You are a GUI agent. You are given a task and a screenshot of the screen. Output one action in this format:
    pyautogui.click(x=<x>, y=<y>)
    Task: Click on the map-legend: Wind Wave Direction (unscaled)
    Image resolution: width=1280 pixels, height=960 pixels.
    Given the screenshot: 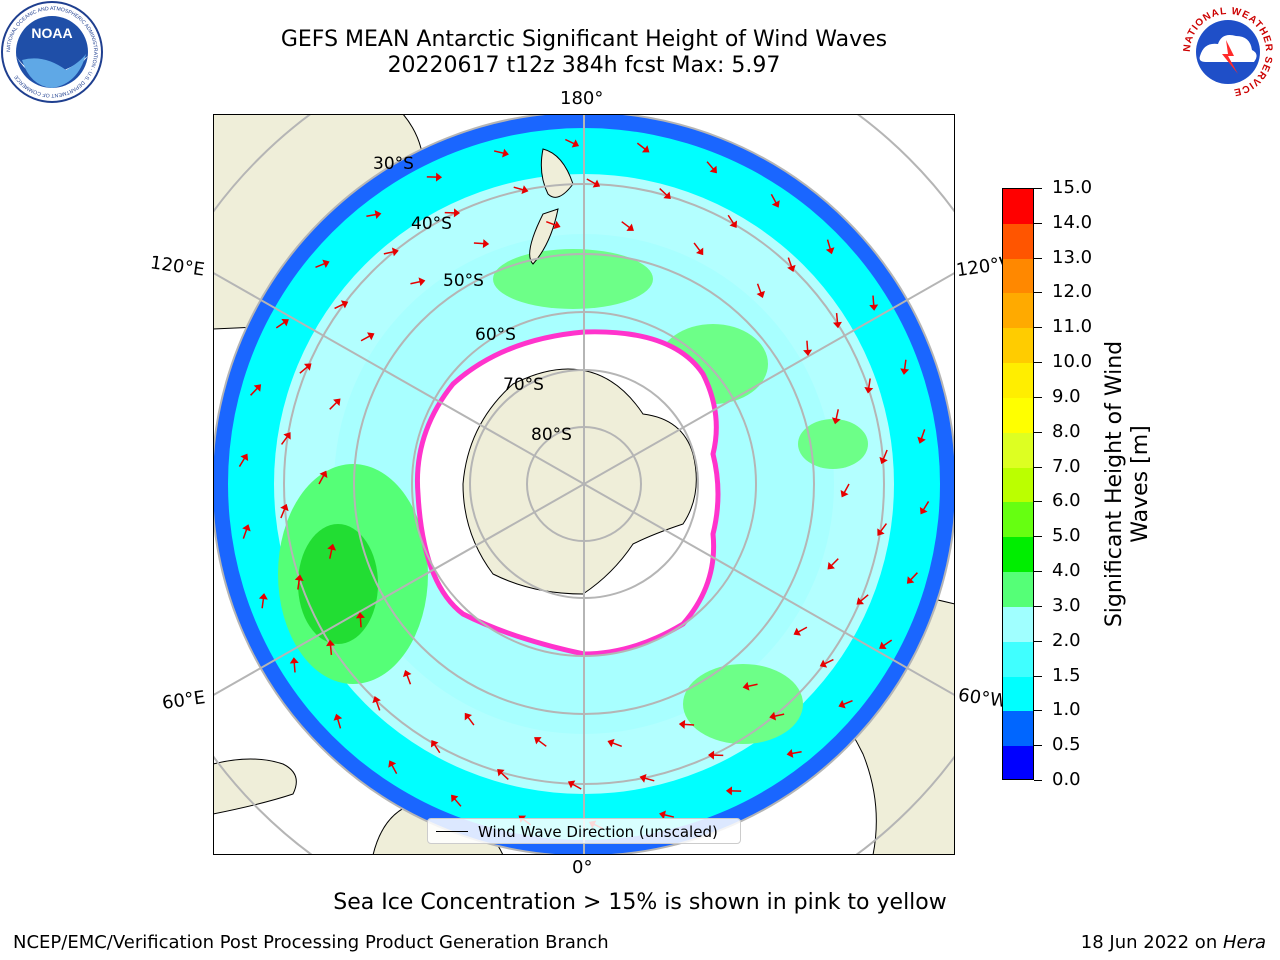 What is the action you would take?
    pyautogui.click(x=584, y=831)
    